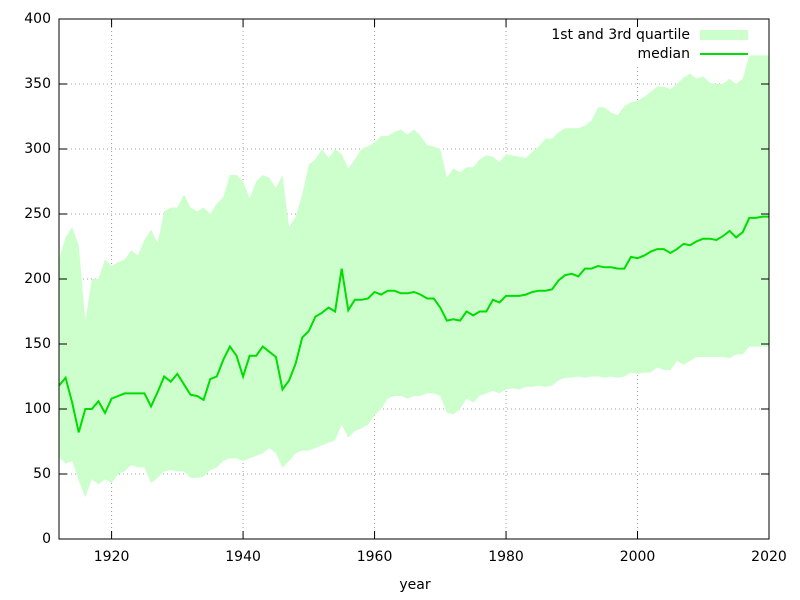 This screenshot has width=800, height=600. Describe the element at coordinates (37, 19) in the screenshot. I see `y-tick-label: 400` at that location.